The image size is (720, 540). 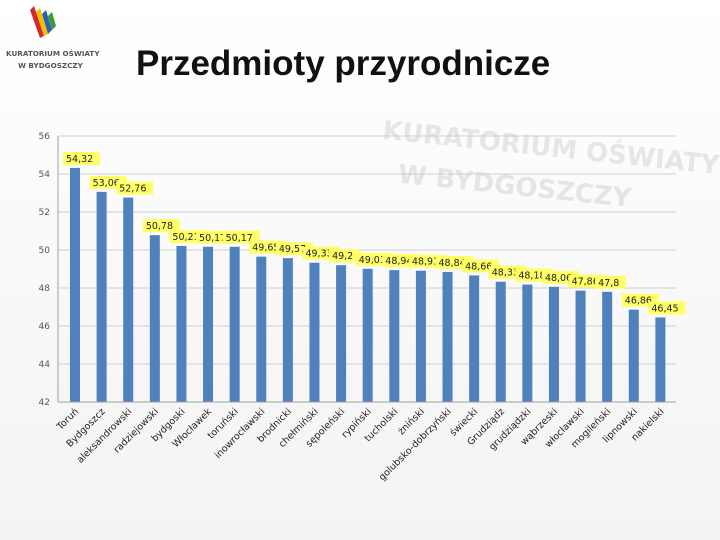 What do you see at coordinates (318, 254) in the screenshot?
I see `data-label-text: 49,33` at bounding box center [318, 254].